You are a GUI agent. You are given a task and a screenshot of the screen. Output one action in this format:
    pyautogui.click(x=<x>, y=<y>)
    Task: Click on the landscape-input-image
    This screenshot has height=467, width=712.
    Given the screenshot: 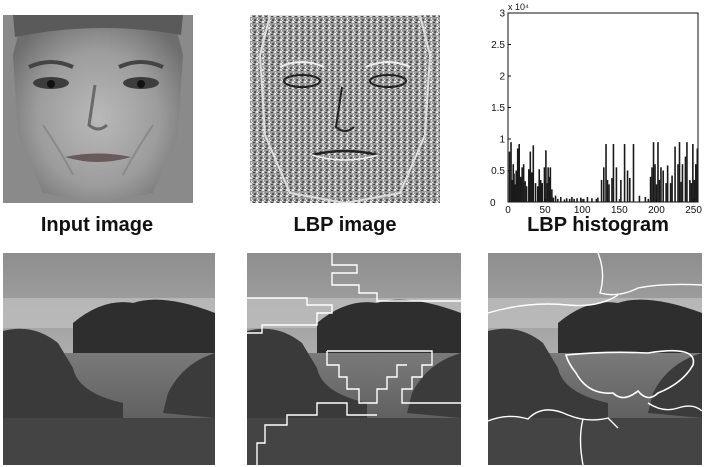 What is the action you would take?
    pyautogui.click(x=109, y=359)
    